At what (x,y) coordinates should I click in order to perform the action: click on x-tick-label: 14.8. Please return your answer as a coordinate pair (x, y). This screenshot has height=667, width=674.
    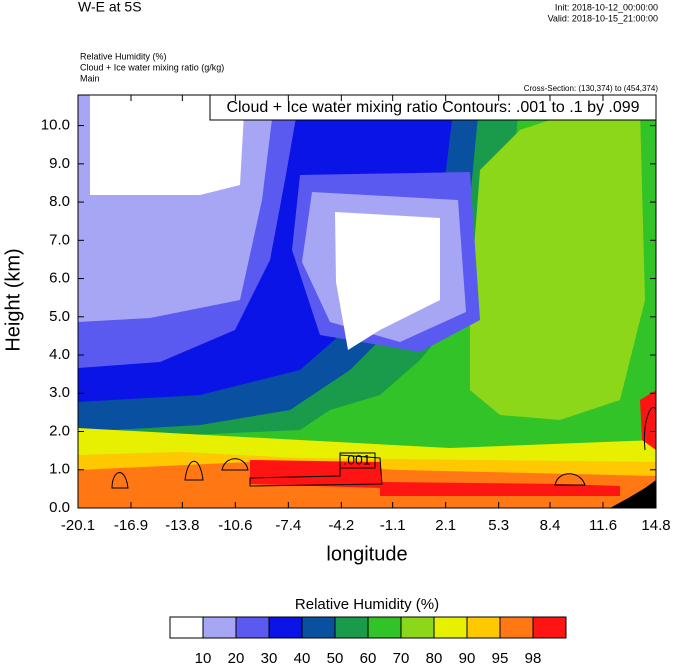
    Looking at the image, I should click on (655, 525).